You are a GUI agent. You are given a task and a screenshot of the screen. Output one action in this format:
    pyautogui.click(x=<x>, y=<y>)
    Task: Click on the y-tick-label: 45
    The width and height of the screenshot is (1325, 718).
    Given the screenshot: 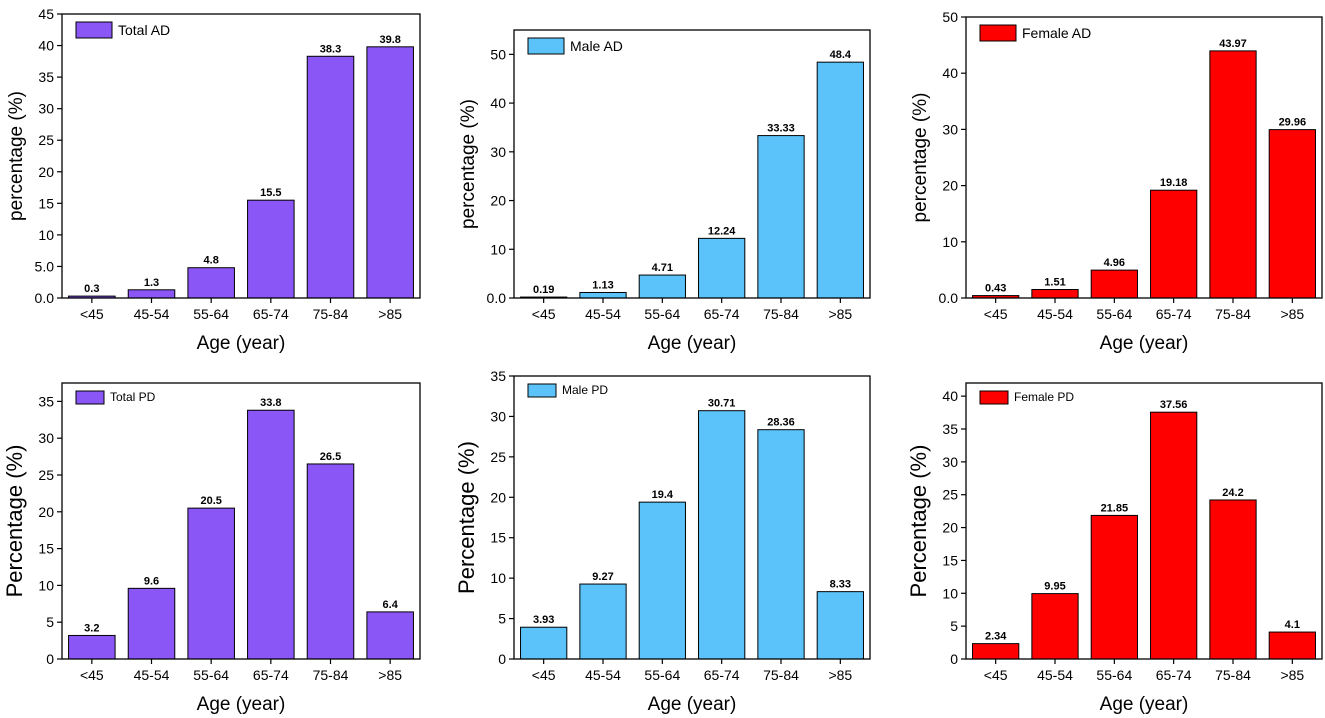 What is the action you would take?
    pyautogui.click(x=46, y=14)
    